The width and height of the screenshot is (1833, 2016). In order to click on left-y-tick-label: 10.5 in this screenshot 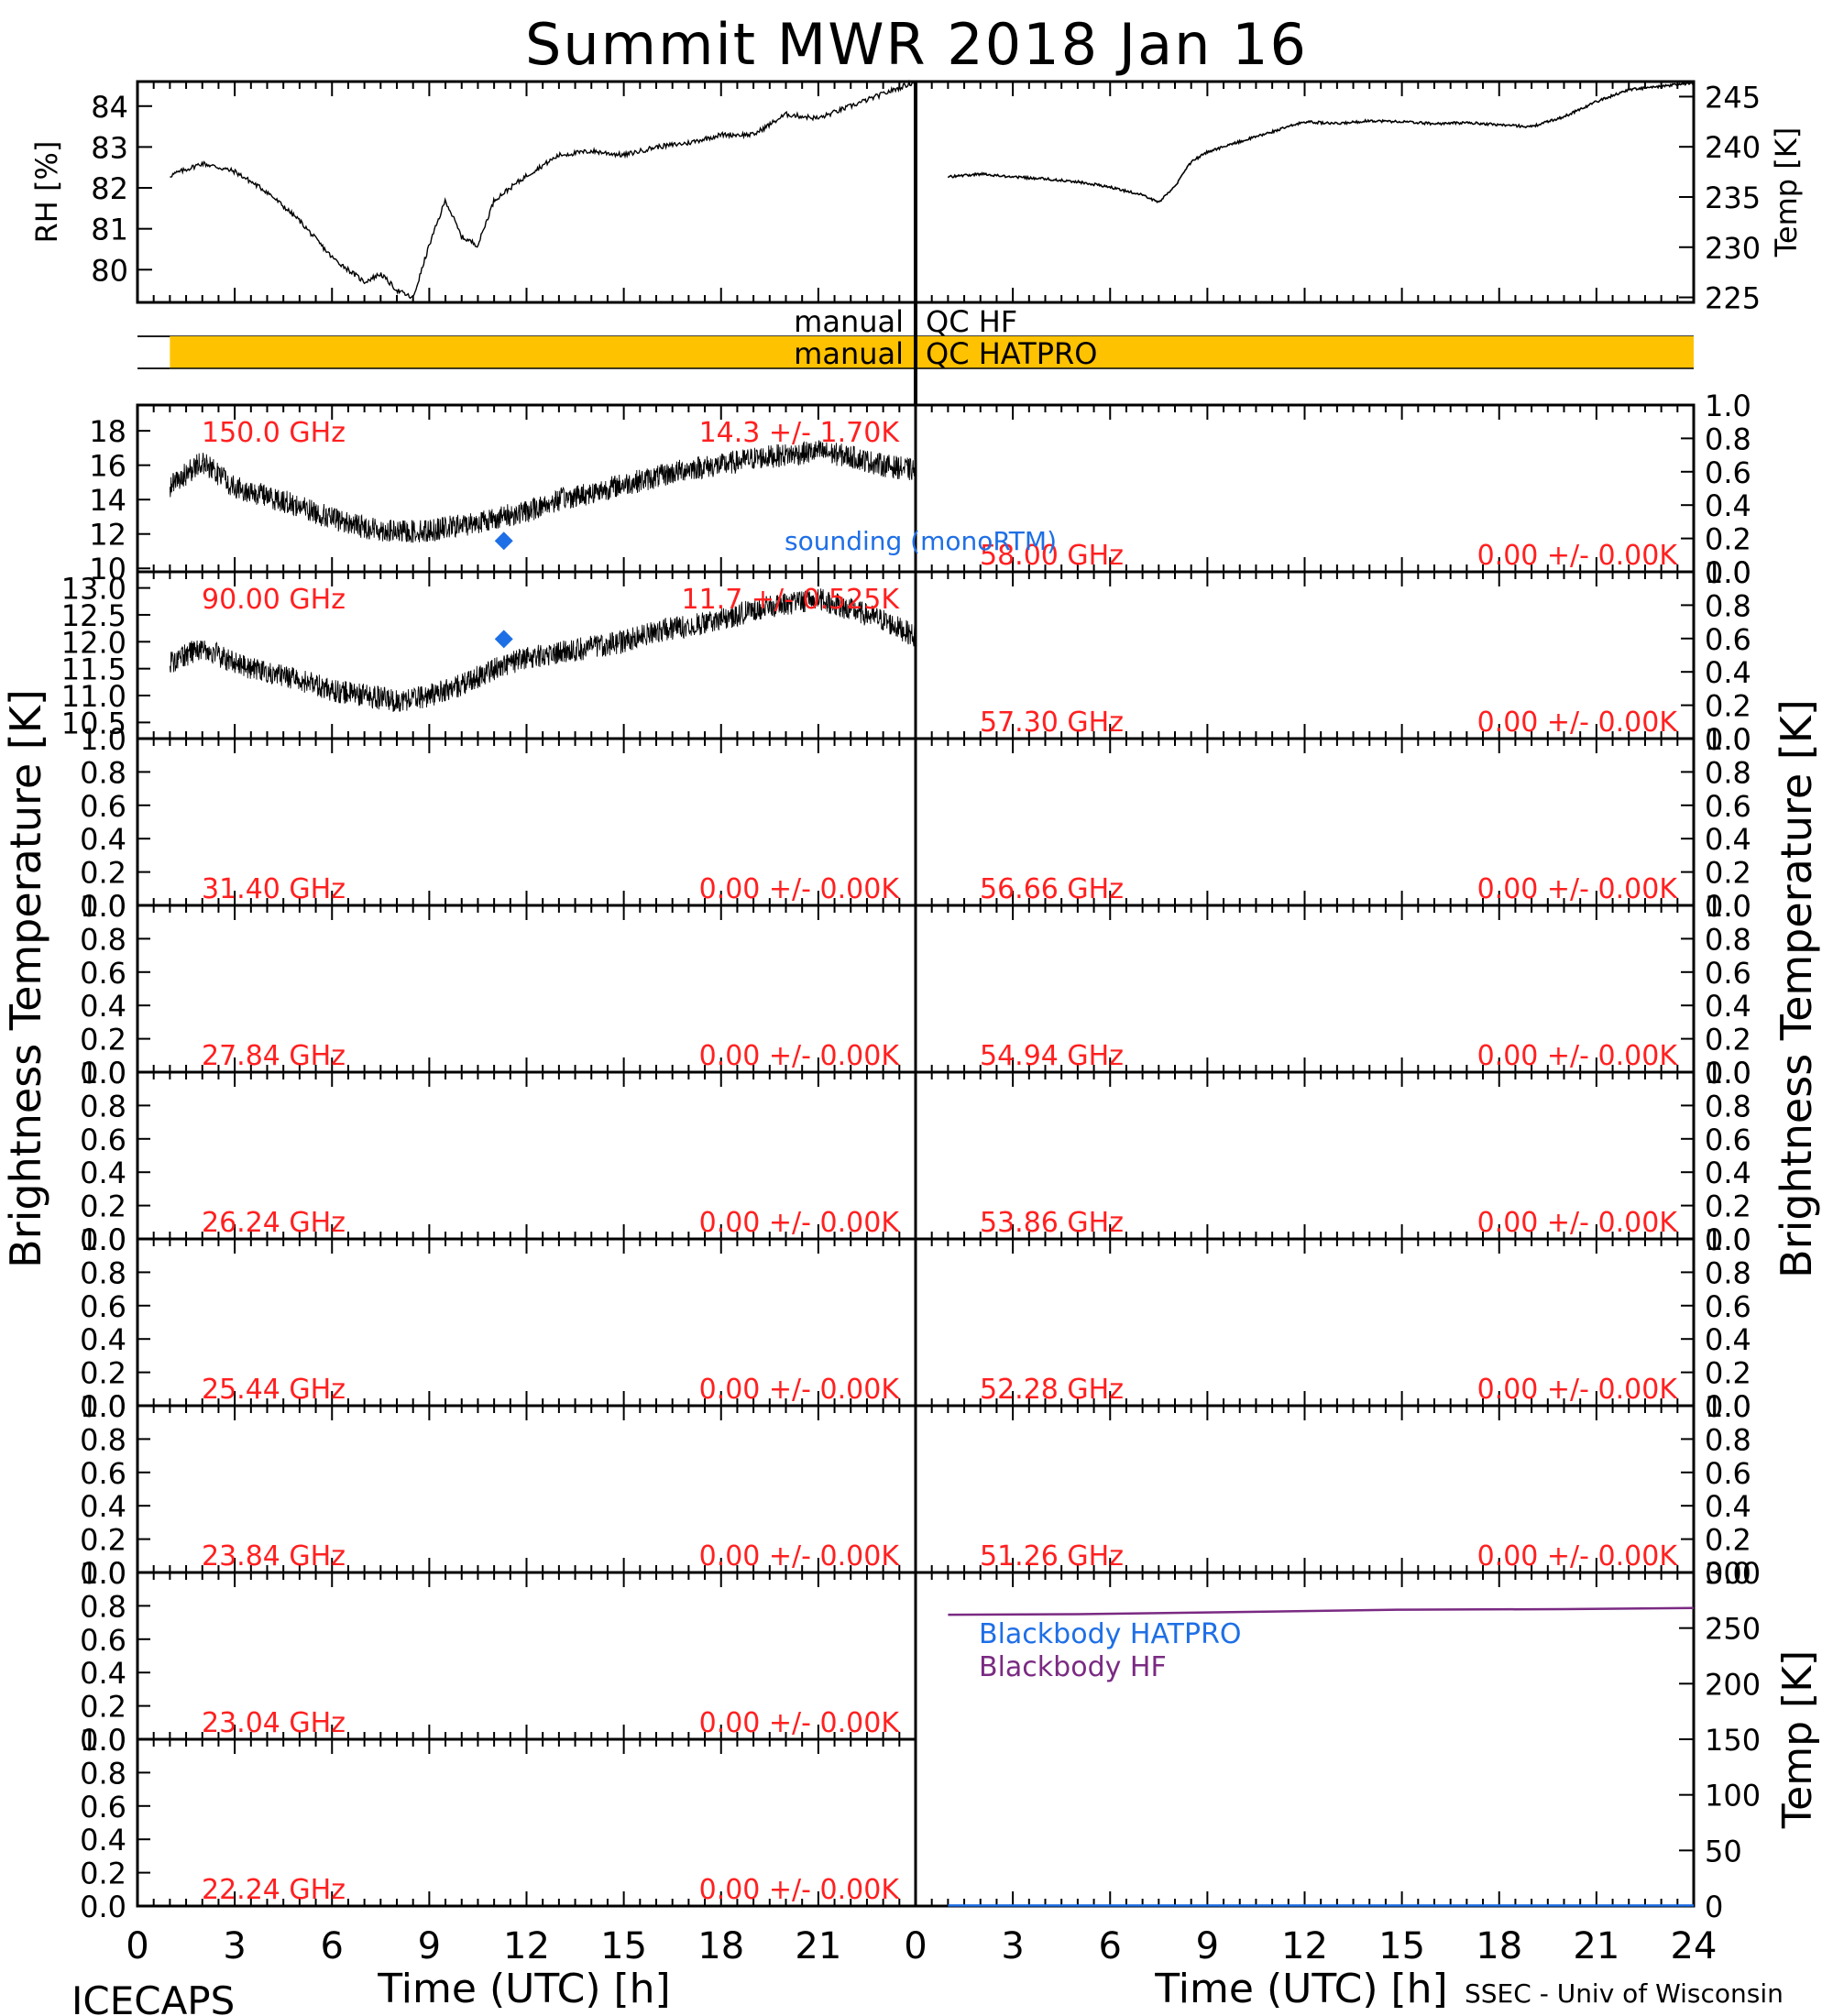, I will do `click(93, 723)`.